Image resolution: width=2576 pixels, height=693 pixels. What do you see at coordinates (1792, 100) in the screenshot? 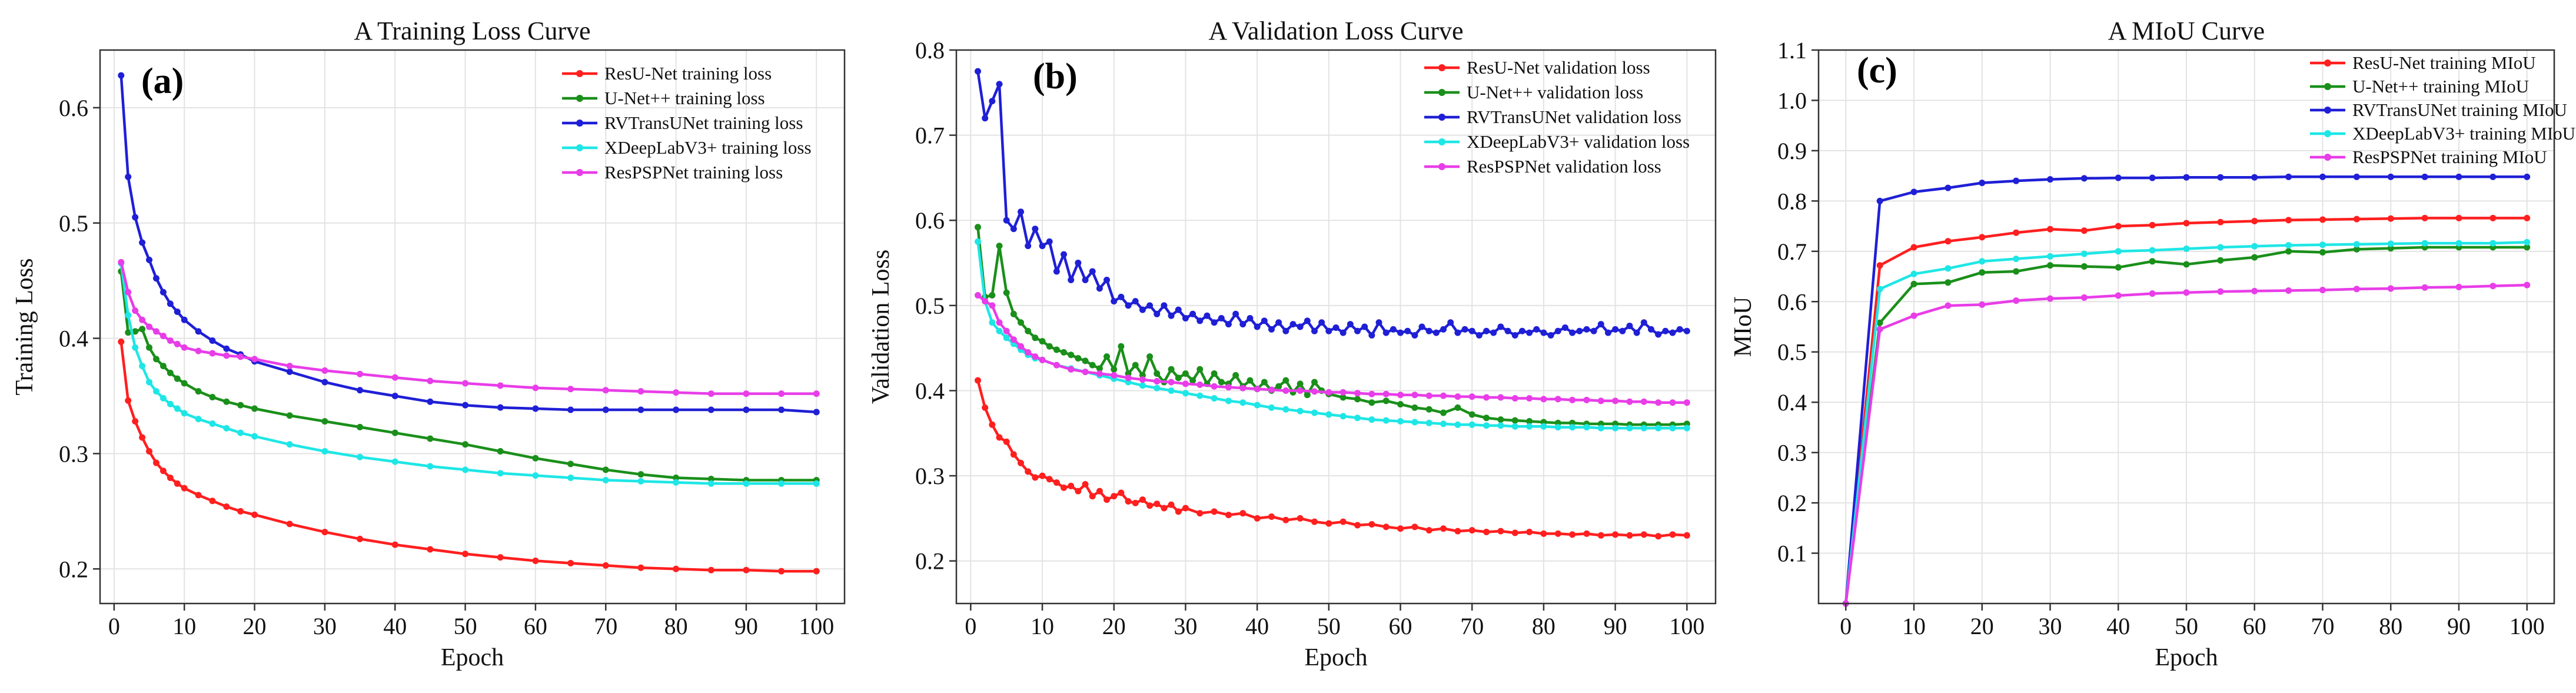
I see `y-tick-label: 1.0` at bounding box center [1792, 100].